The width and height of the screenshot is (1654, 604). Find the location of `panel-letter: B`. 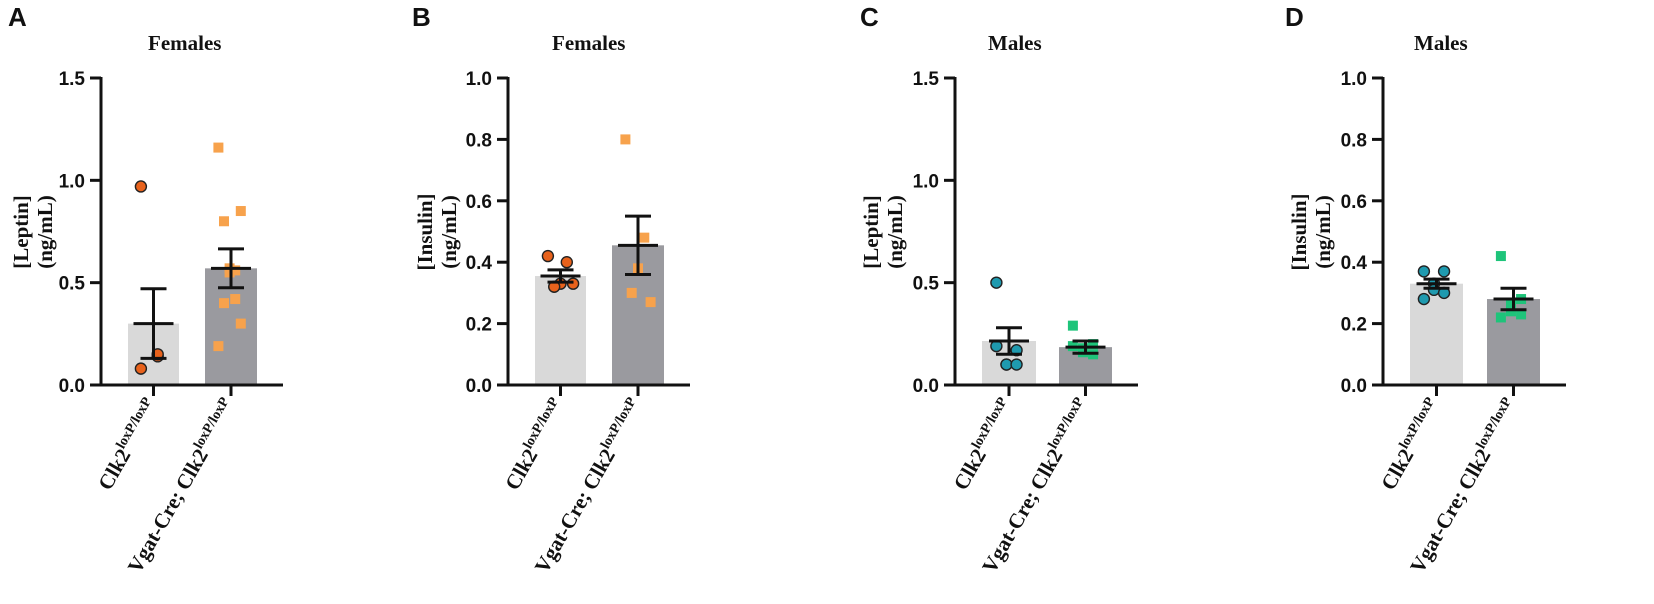

panel-letter: B is located at coordinates (421, 17).